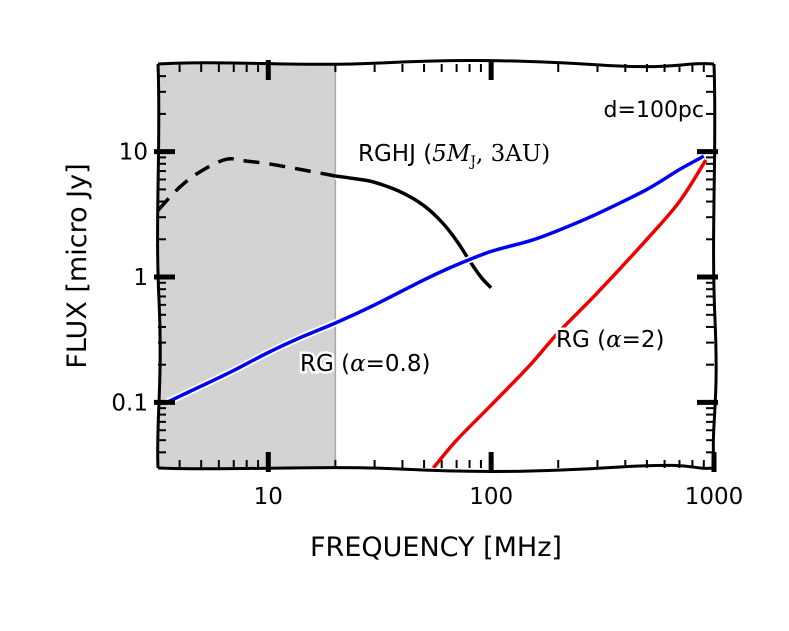 This screenshot has height=631, width=789. I want to click on plot-frame-bottom, so click(436, 468).